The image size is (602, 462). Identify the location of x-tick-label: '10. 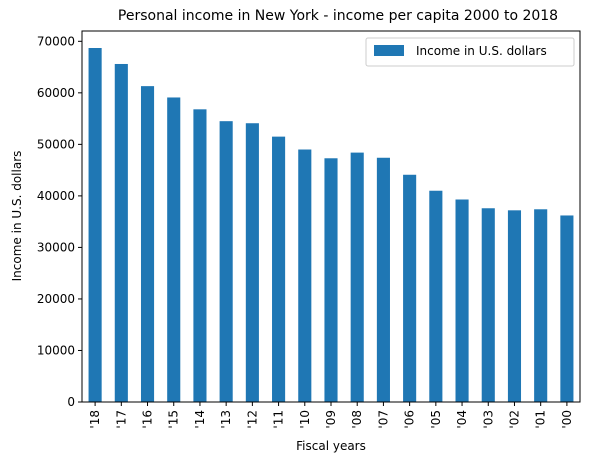
(305, 419).